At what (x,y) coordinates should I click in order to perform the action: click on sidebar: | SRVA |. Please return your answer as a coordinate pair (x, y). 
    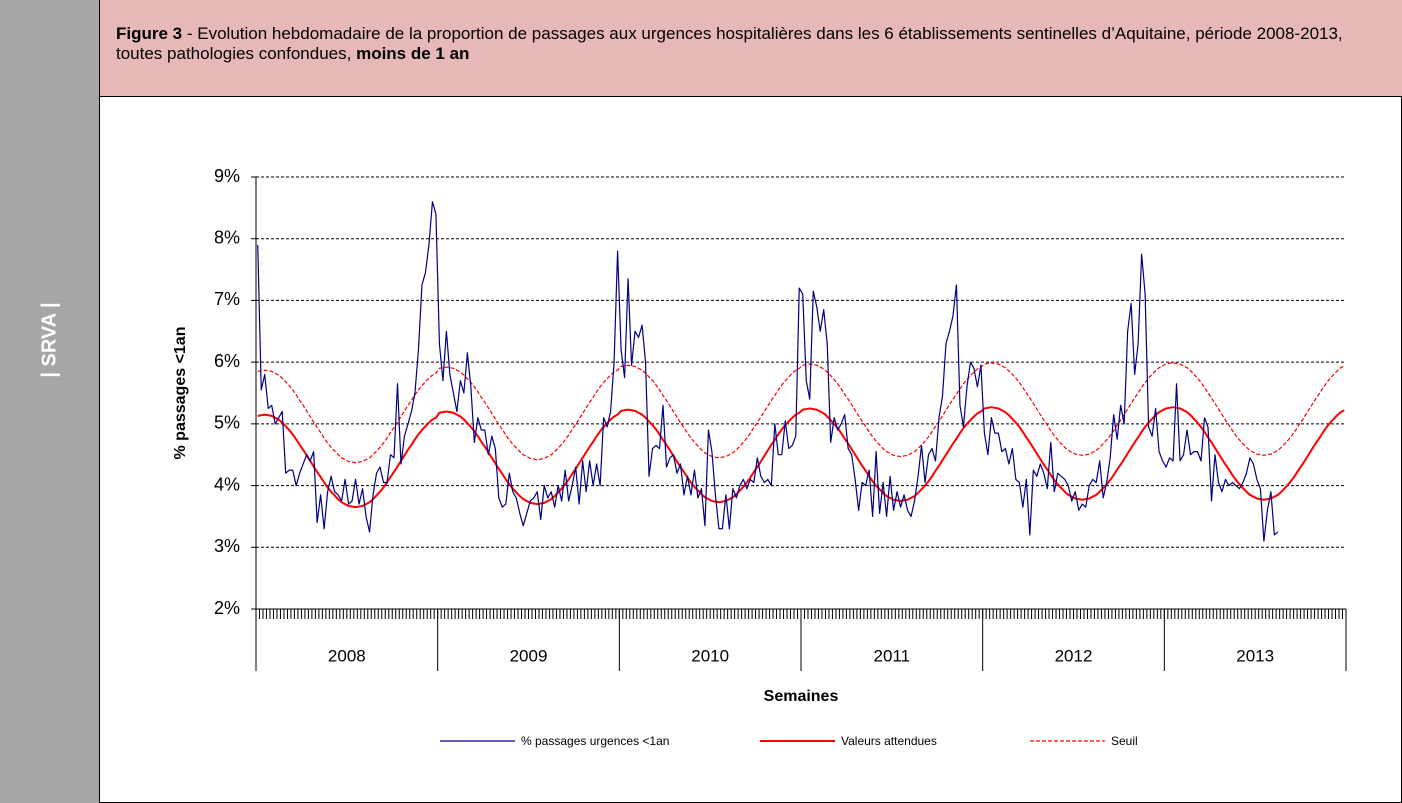
    Looking at the image, I should click on (50, 401).